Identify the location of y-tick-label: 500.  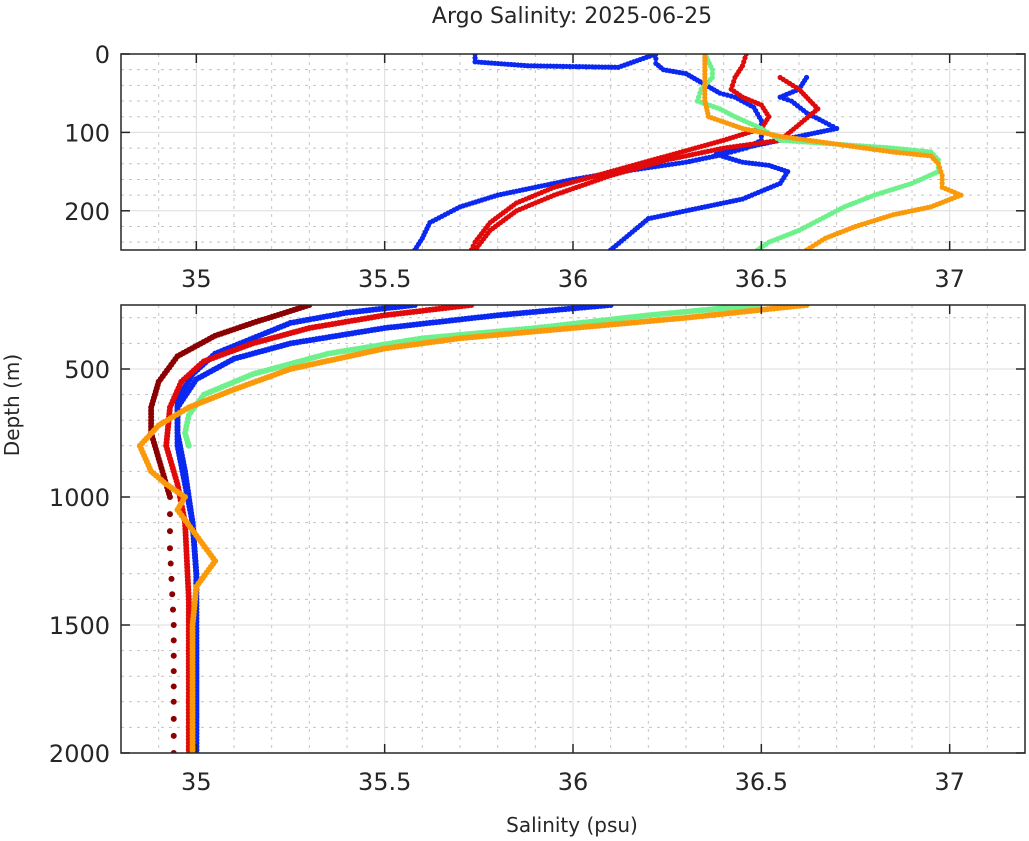
(87, 370).